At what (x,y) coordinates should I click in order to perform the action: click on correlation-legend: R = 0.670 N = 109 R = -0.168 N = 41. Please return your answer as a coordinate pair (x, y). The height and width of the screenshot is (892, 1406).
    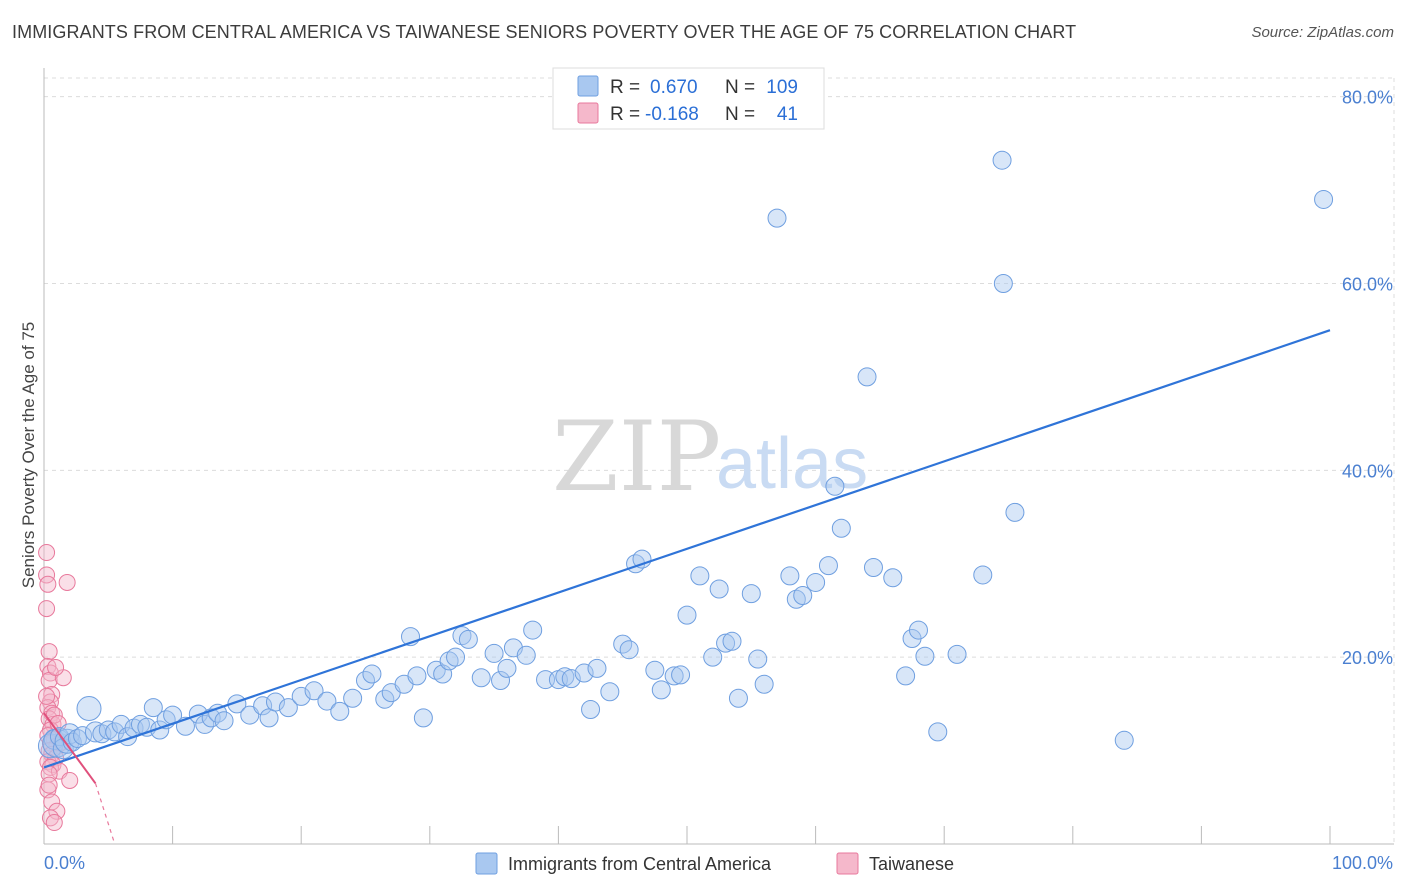
    Looking at the image, I should click on (688, 98).